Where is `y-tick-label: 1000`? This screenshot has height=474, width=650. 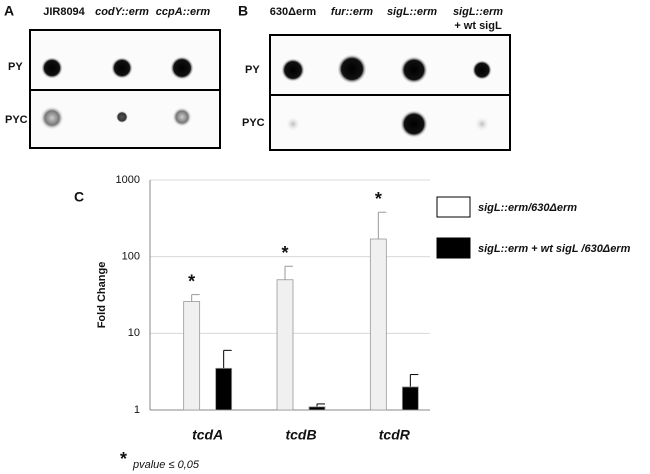
y-tick-label: 1000 is located at coordinates (128, 180).